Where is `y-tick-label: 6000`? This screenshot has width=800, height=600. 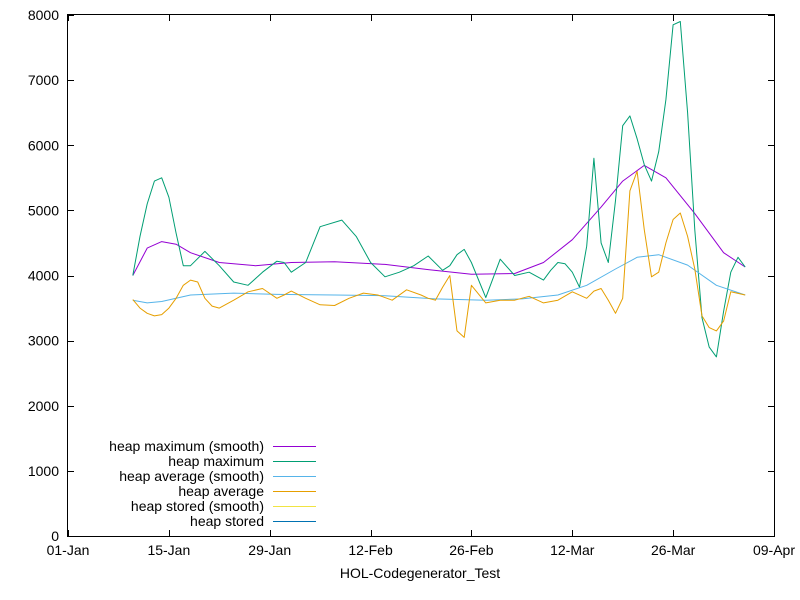
y-tick-label: 6000 is located at coordinates (43, 145).